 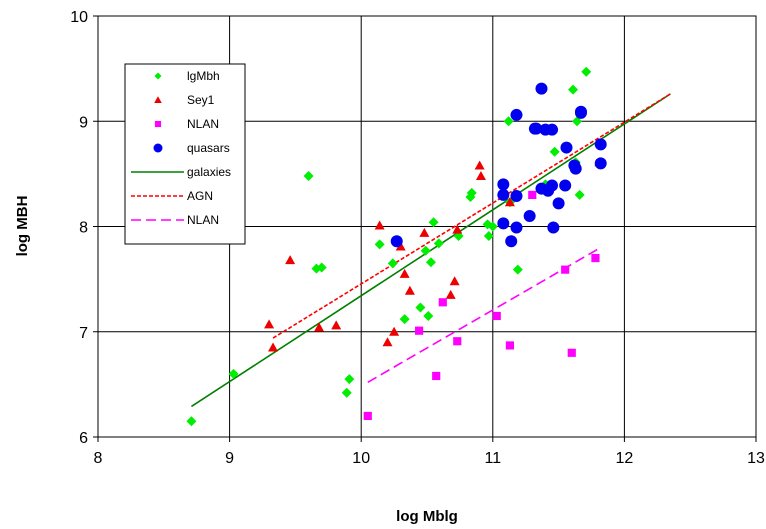 What do you see at coordinates (83, 122) in the screenshot?
I see `y-tick-label: 9` at bounding box center [83, 122].